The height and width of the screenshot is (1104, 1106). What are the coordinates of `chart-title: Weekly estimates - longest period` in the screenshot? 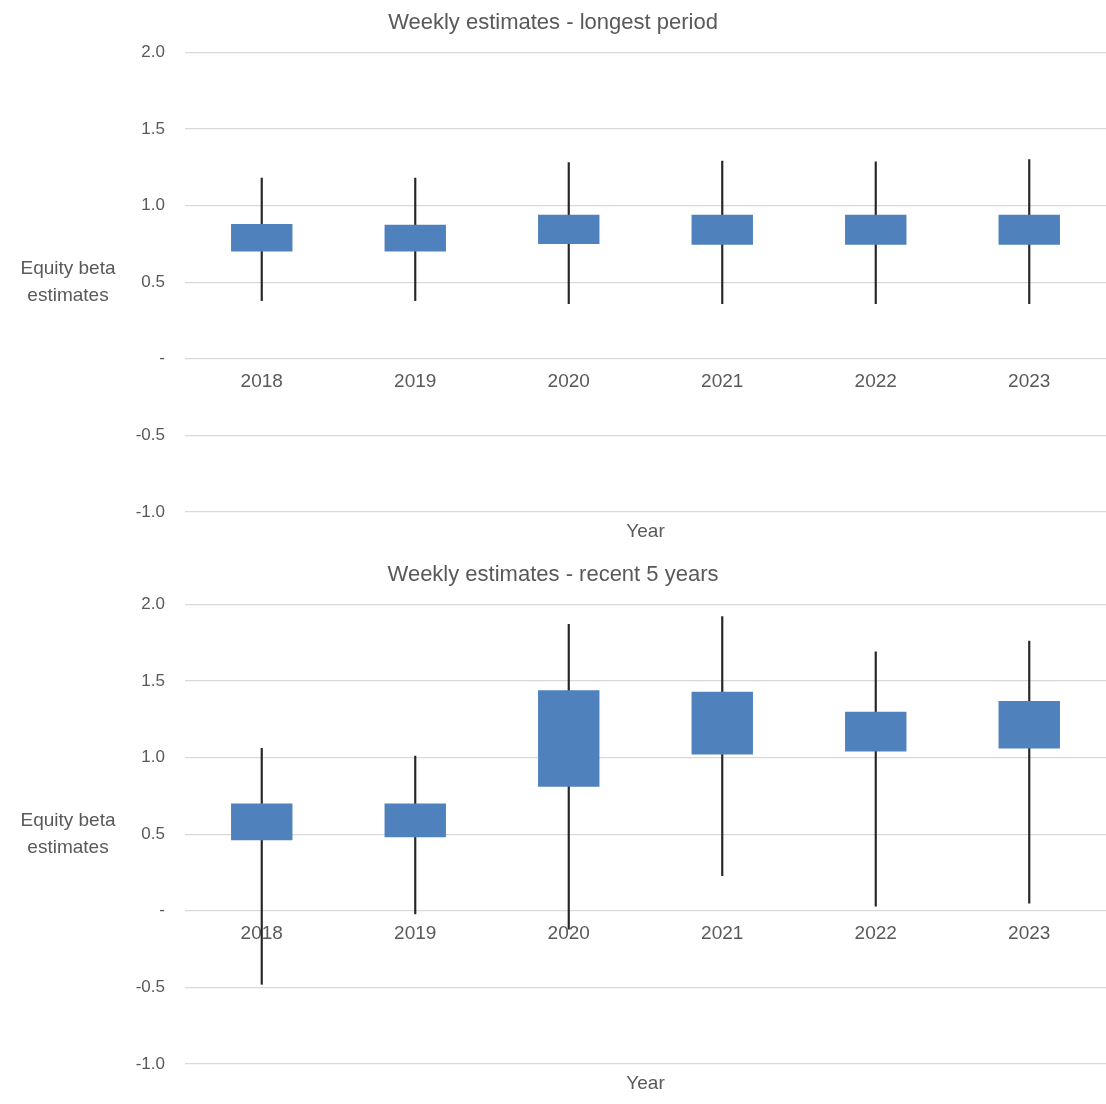 It's located at (553, 22).